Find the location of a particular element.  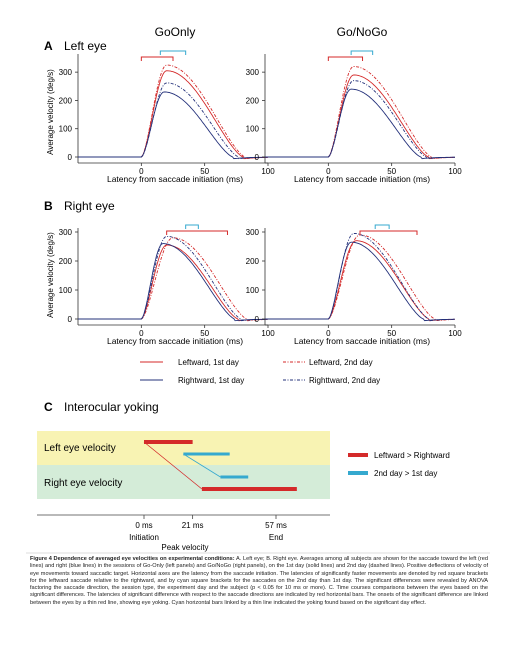

panel-b-label: Right eye is located at coordinates (89, 206).